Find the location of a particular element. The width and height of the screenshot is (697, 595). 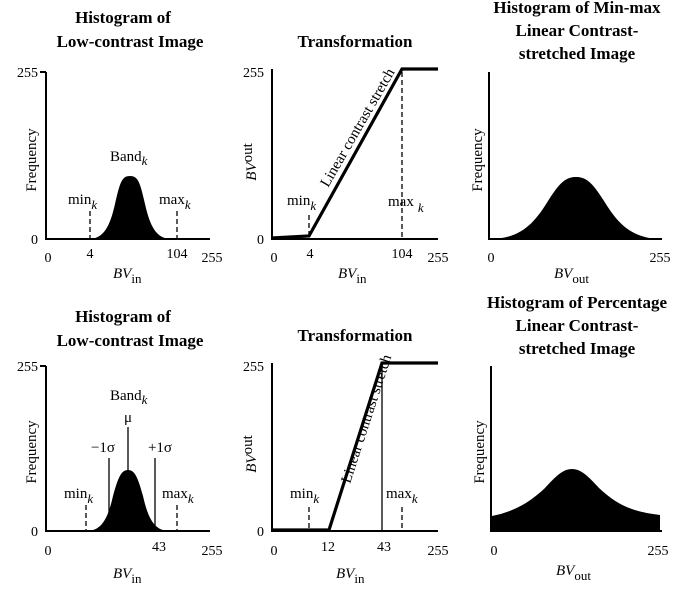

bottom-hist1-yzero: 0 is located at coordinates (34, 532).